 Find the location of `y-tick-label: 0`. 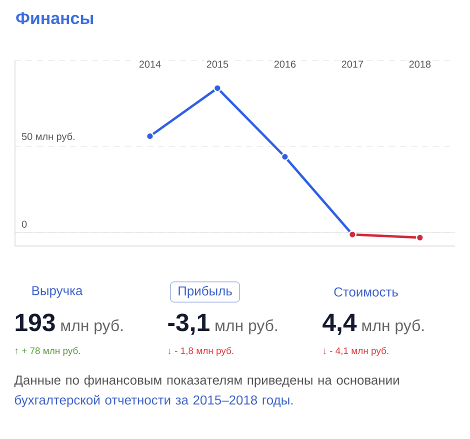

y-tick-label: 0 is located at coordinates (24, 224).